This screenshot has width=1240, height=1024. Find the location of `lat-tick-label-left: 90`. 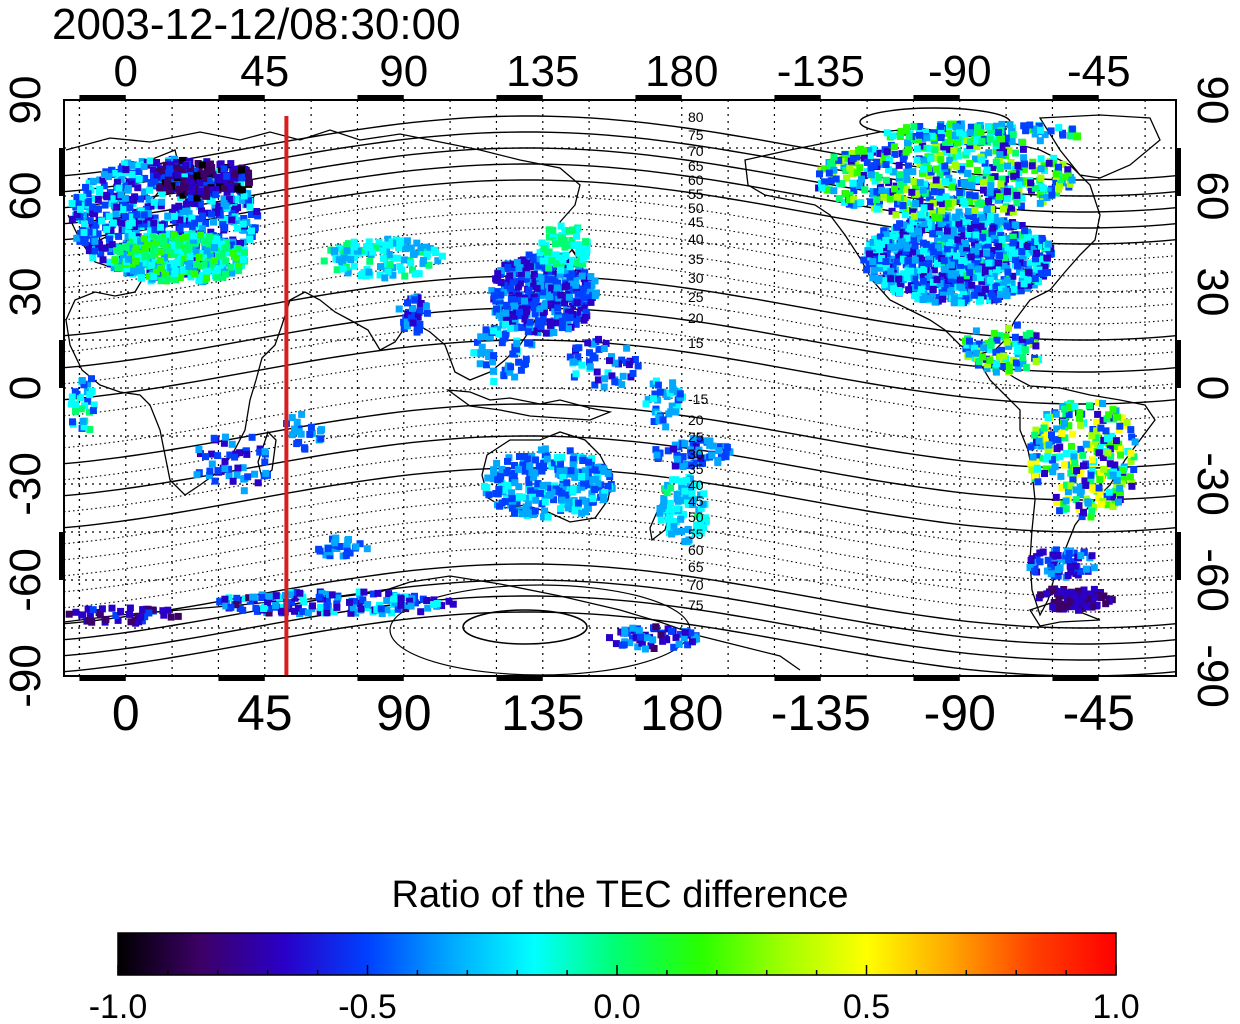

lat-tick-label-left: 90 is located at coordinates (25, 100).